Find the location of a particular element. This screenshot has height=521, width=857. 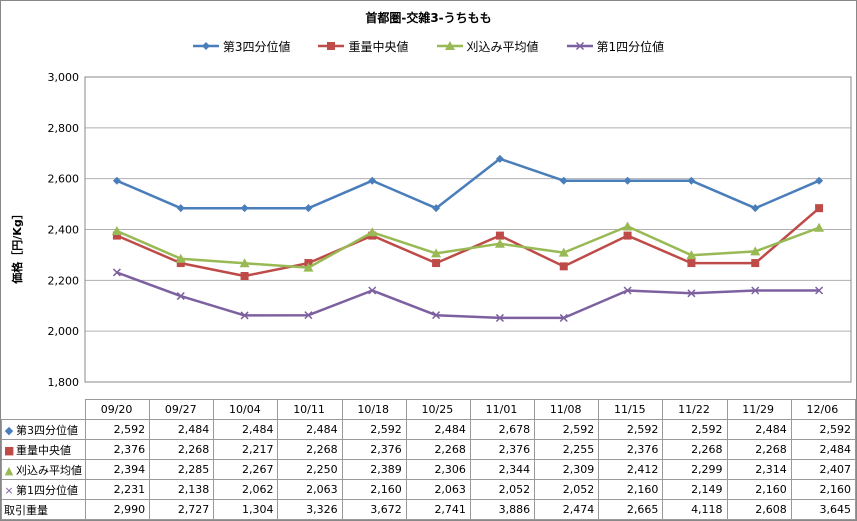

legend-item: 第1四分位値 is located at coordinates (615, 46).